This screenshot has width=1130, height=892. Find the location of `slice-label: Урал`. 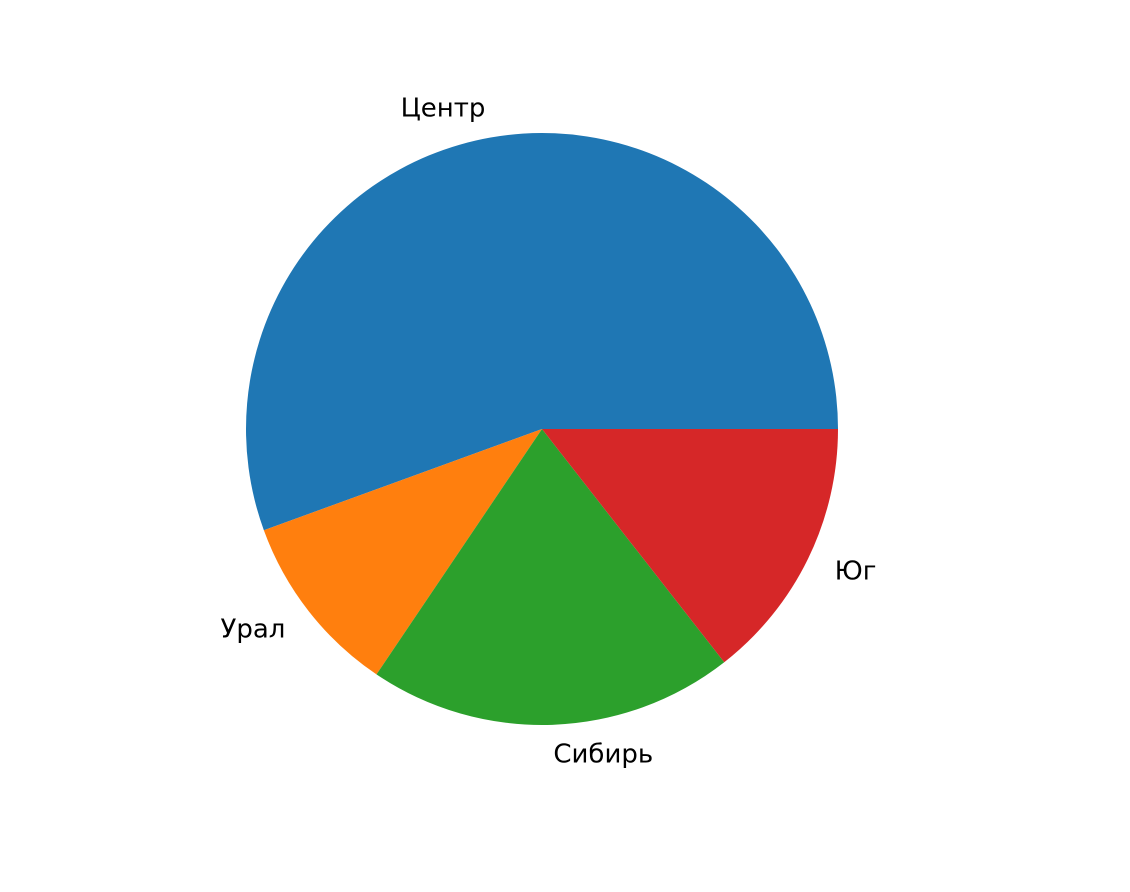

slice-label: Урал is located at coordinates (253, 629).